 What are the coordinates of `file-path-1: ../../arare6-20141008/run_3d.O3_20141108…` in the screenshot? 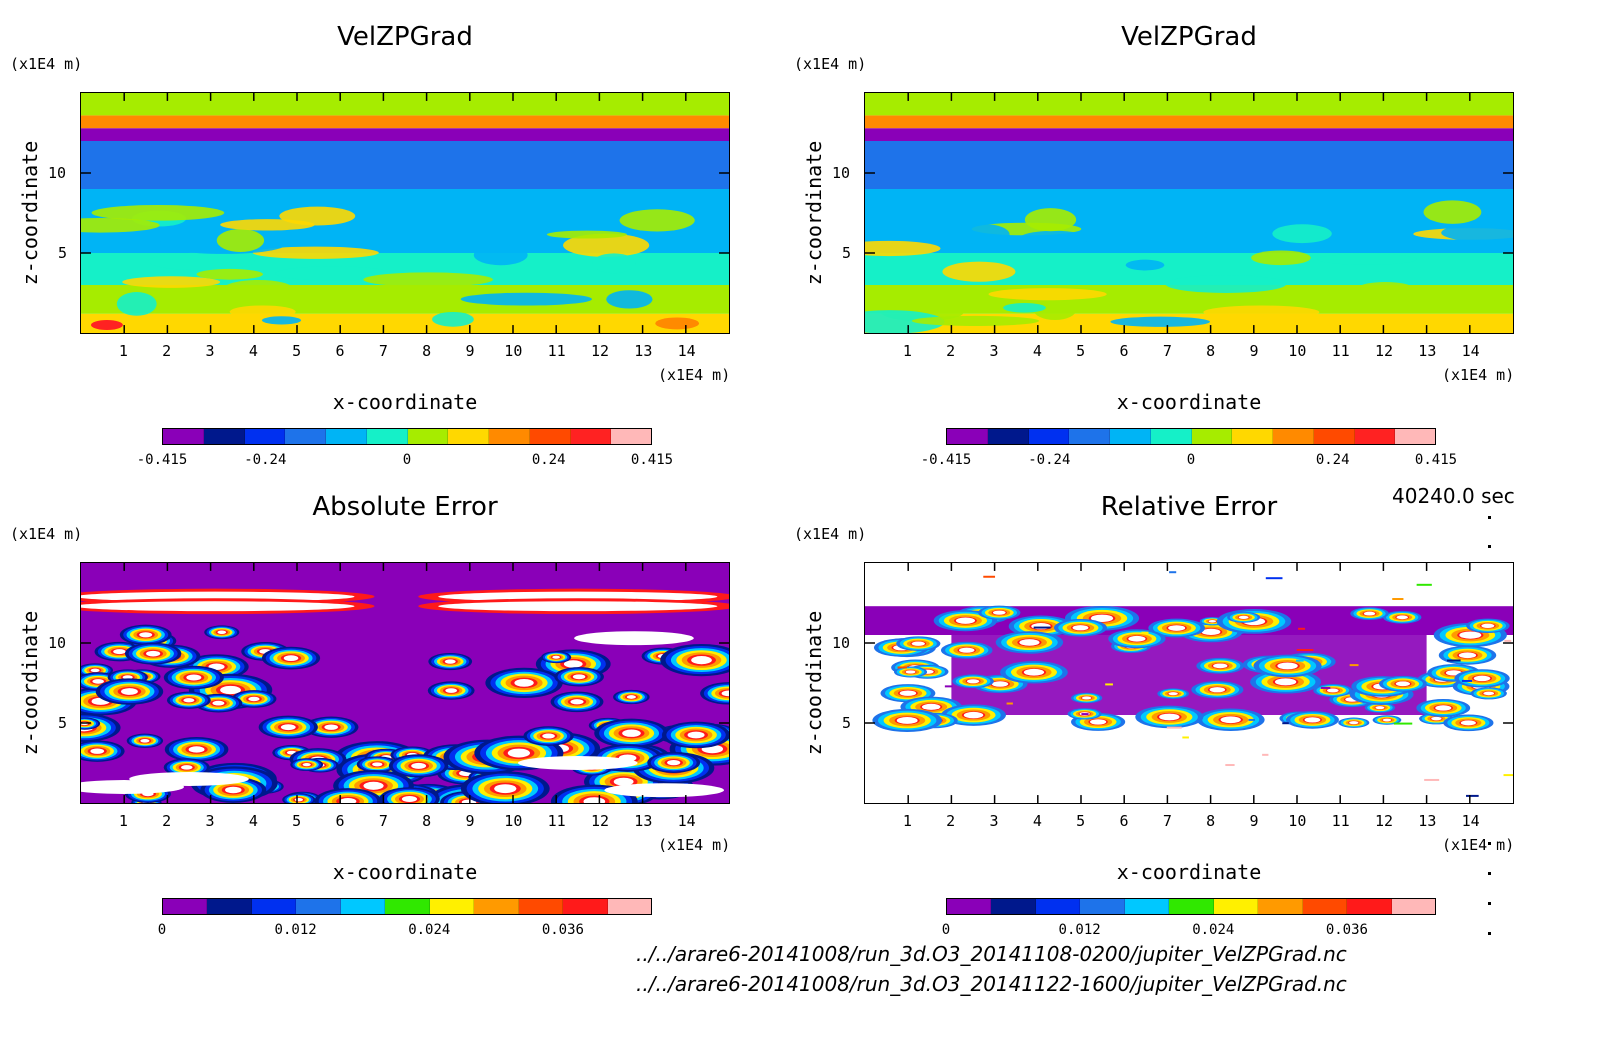 It's located at (991, 954).